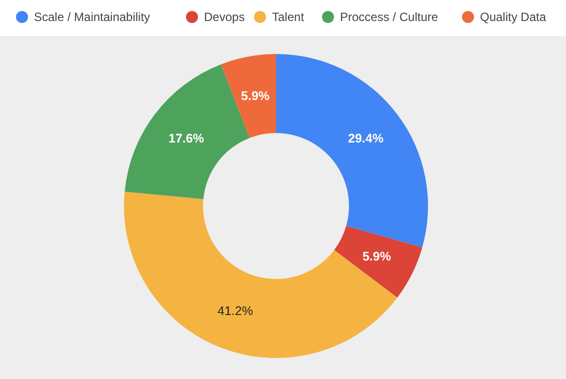 Image resolution: width=566 pixels, height=379 pixels. Describe the element at coordinates (288, 17) in the screenshot. I see `legend-label: Talent` at that location.